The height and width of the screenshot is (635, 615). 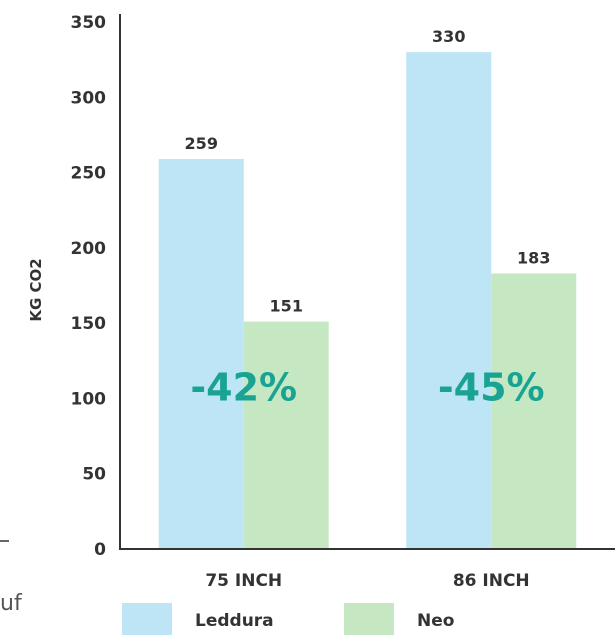 What do you see at coordinates (89, 399) in the screenshot?
I see `y-tick-label: 100` at bounding box center [89, 399].